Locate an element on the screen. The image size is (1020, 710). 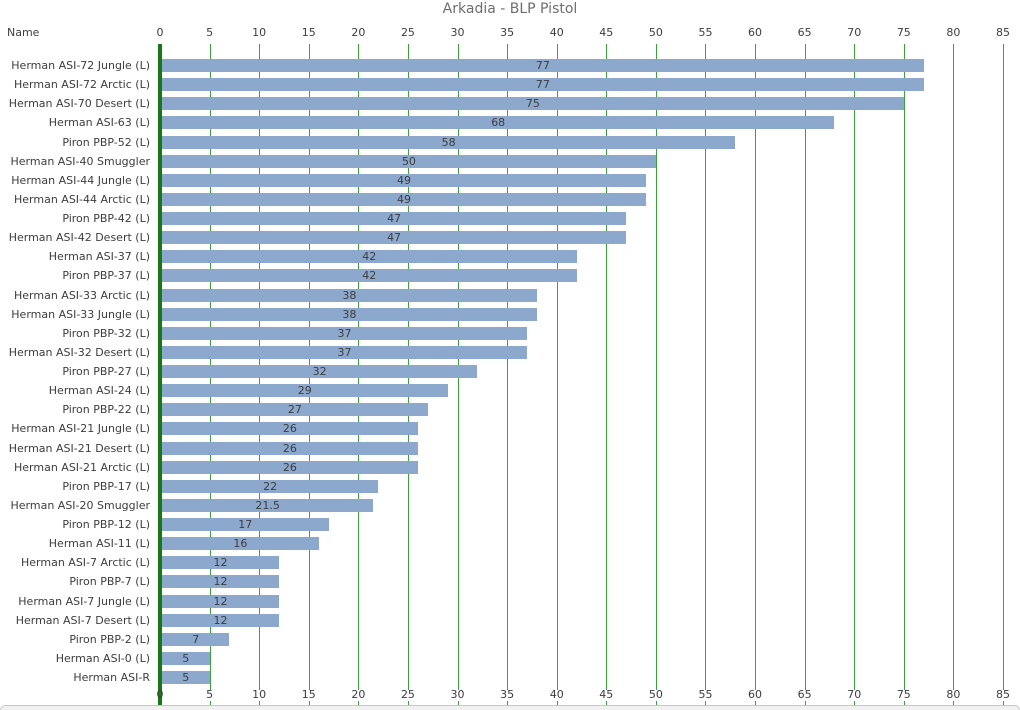
bar-value-label: 37 is located at coordinates (344, 333).